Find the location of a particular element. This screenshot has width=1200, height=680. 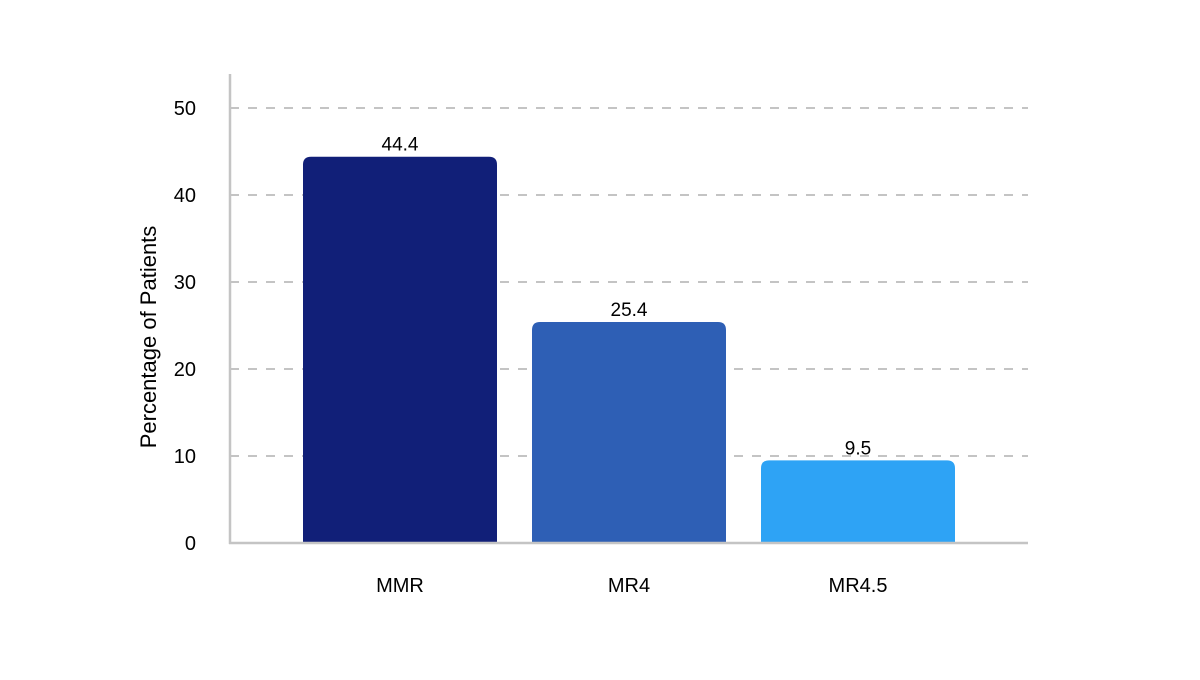

data-label: 25.4 is located at coordinates (629, 310).